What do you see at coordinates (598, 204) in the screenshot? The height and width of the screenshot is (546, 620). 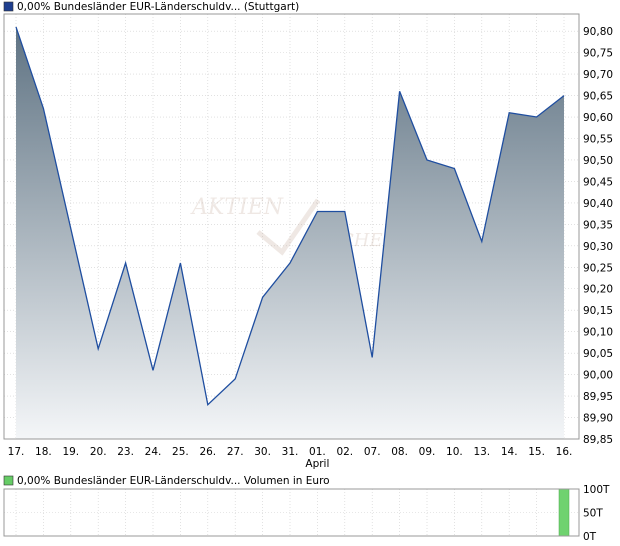 I see `y-tick-label: 90,40` at bounding box center [598, 204].